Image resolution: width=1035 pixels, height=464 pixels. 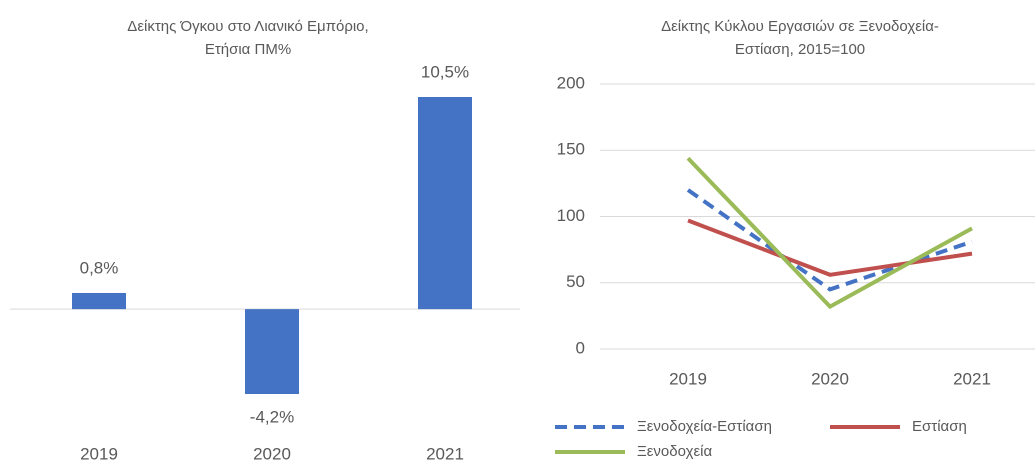 What do you see at coordinates (445, 71) in the screenshot?
I see `data-label: 10,5%` at bounding box center [445, 71].